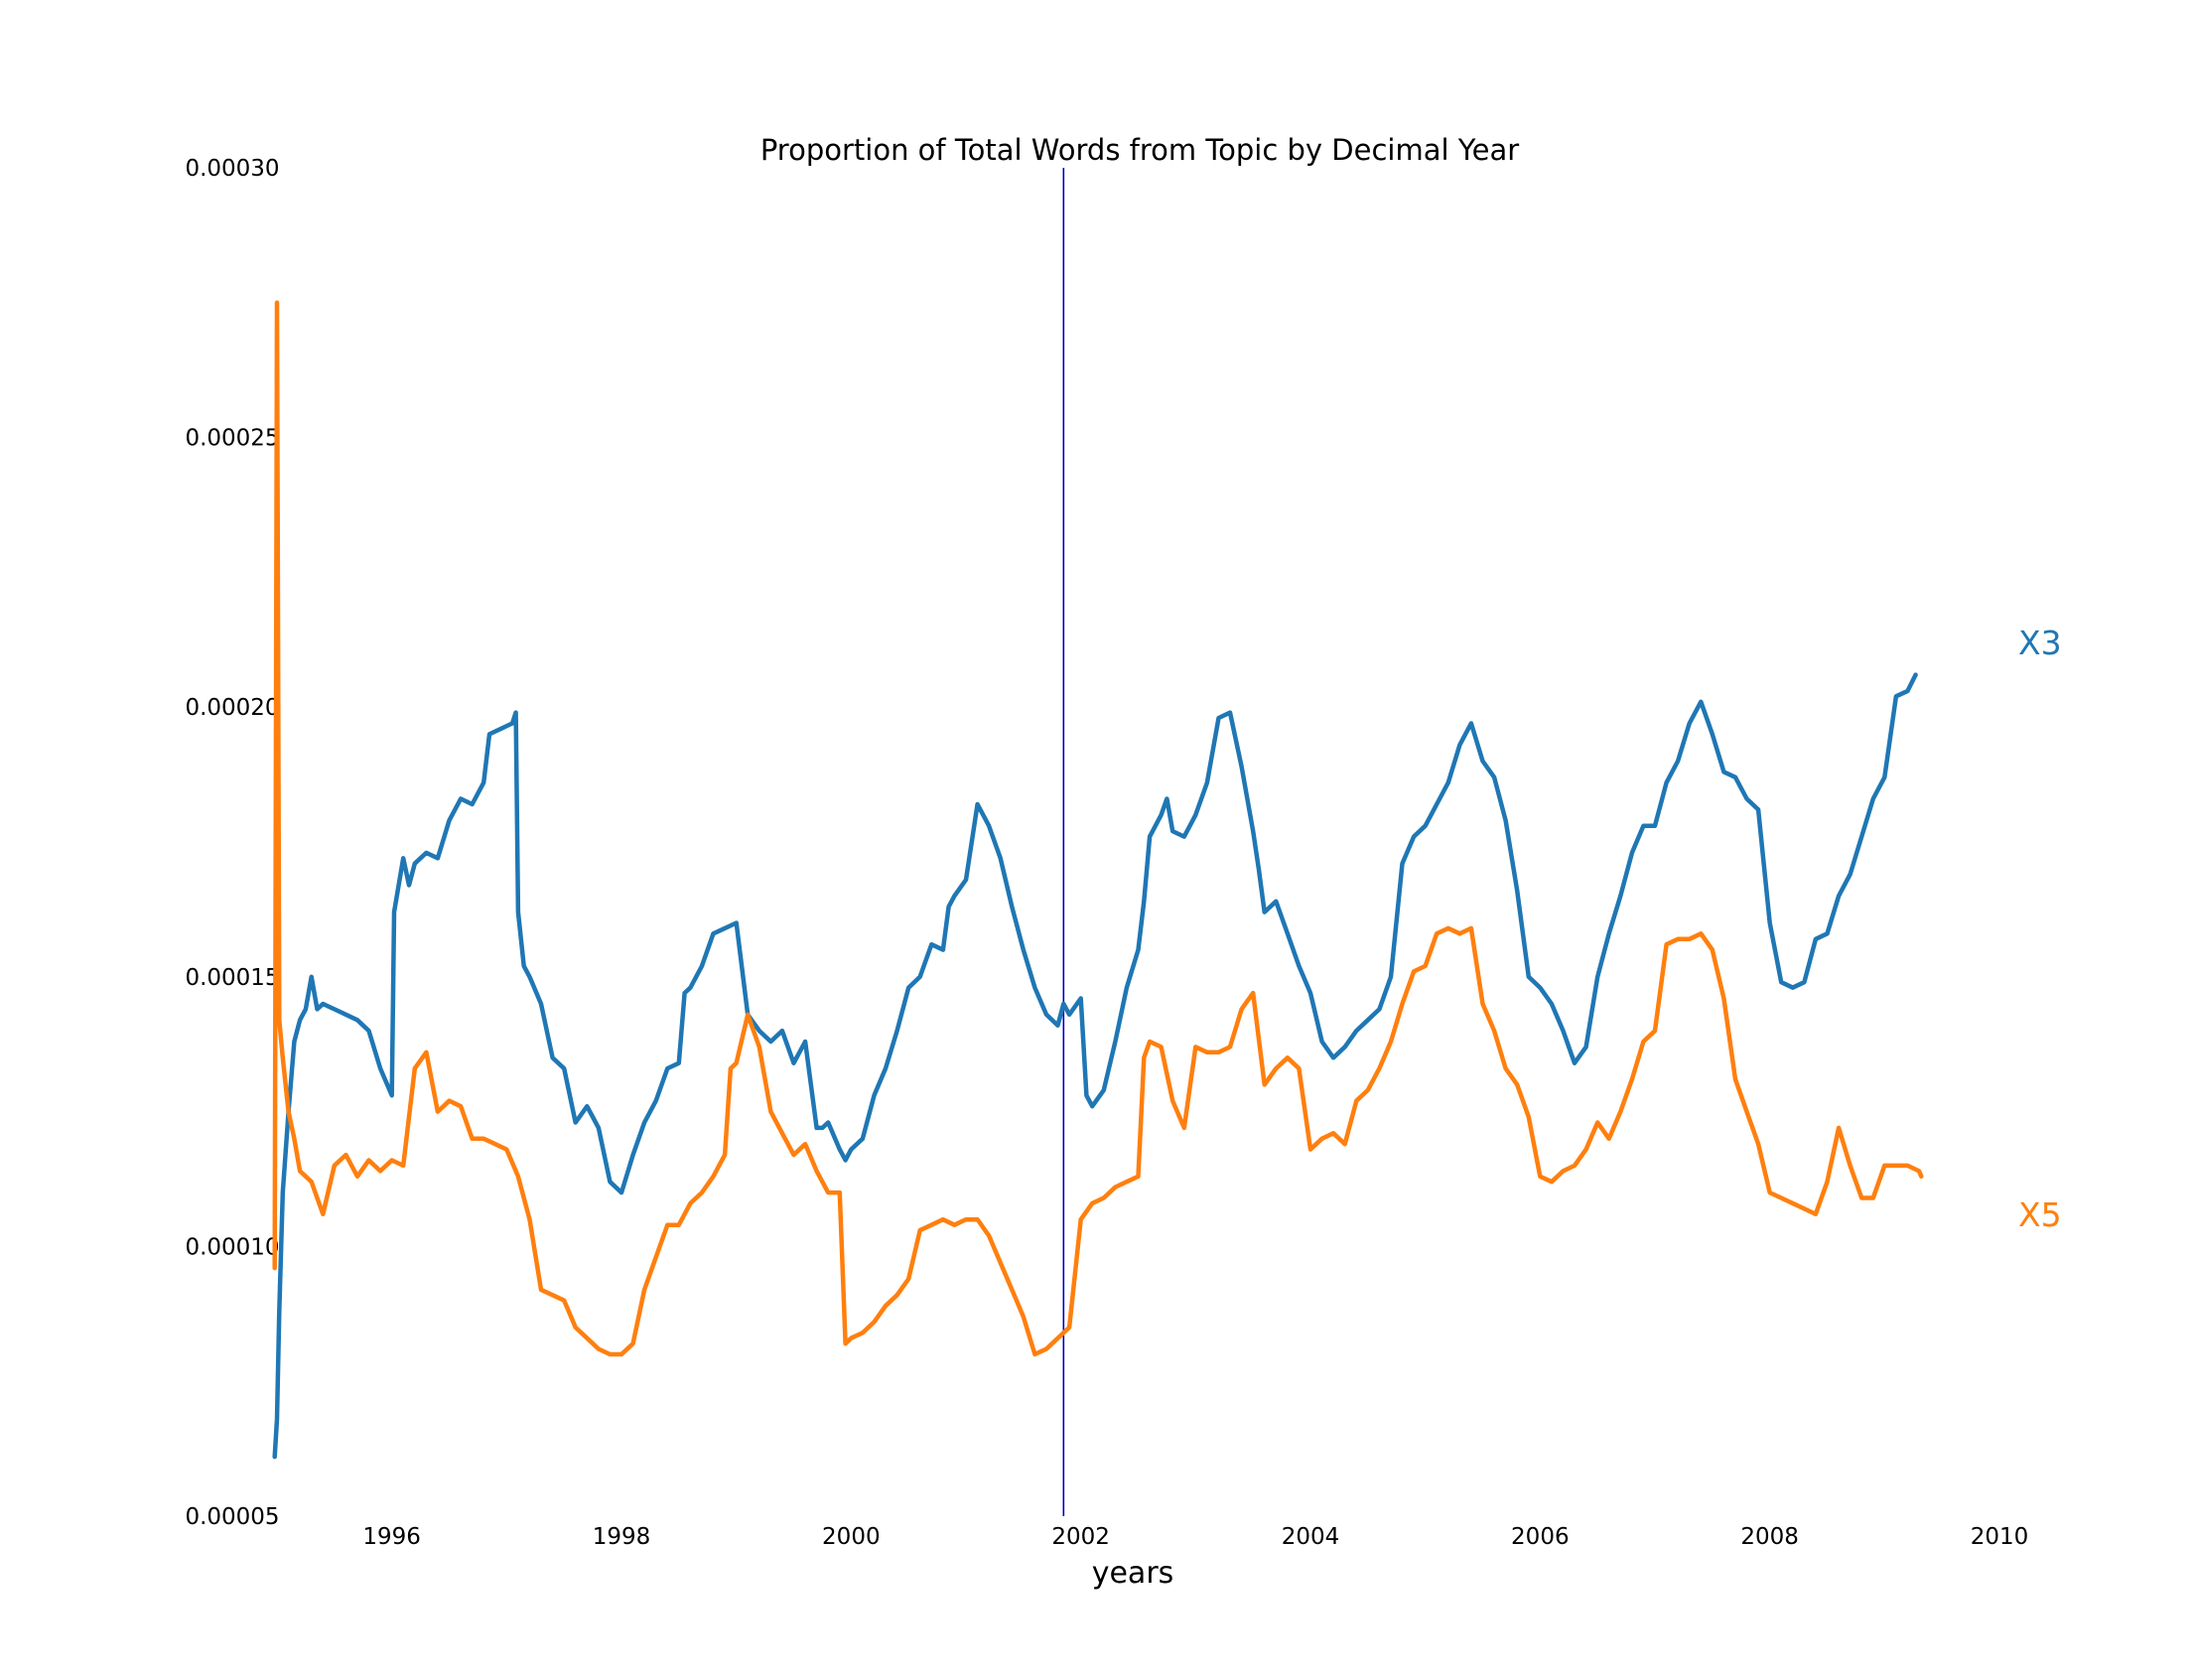 The image size is (2196, 1680). I want to click on series-label-x5: X5, so click(2040, 1214).